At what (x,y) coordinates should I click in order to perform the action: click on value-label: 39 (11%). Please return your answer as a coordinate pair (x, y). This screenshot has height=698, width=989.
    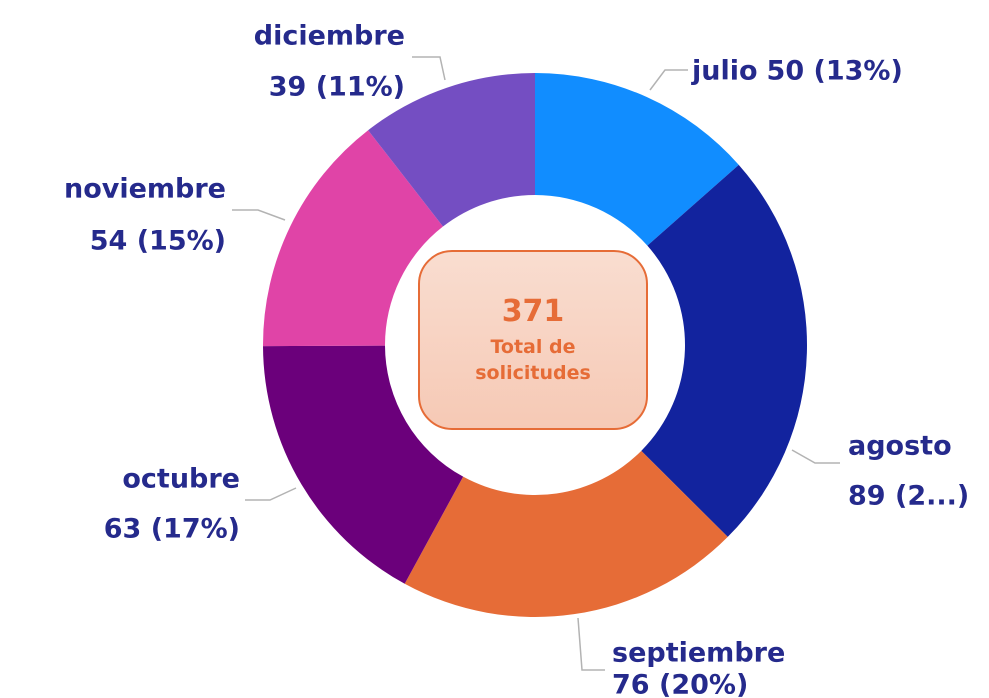
    Looking at the image, I should click on (337, 87).